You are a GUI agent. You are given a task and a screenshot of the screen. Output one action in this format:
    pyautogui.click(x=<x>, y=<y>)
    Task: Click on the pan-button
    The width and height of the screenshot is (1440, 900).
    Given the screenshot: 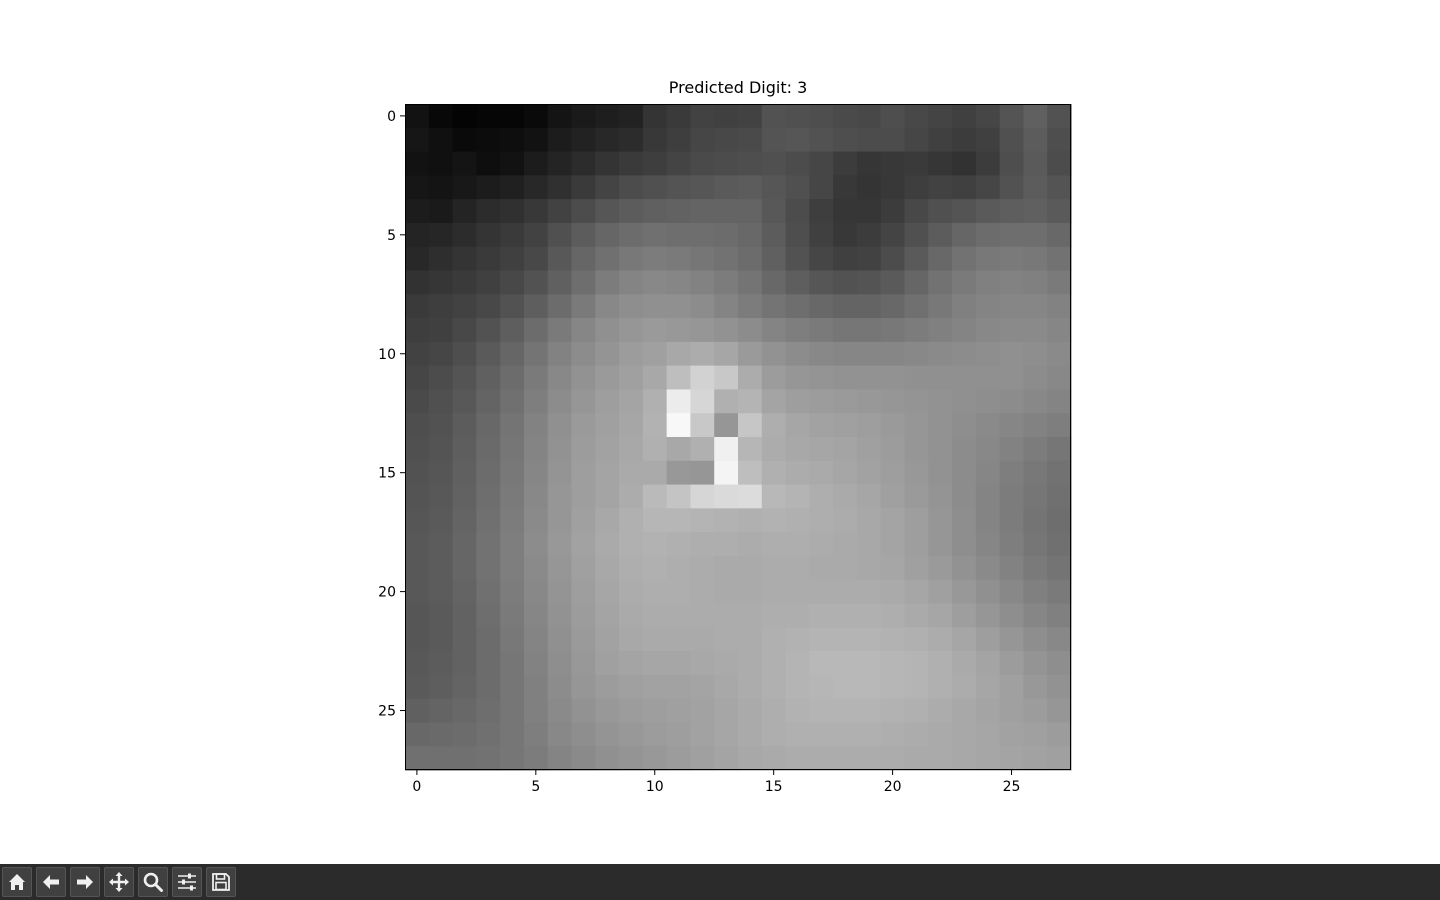 What is the action you would take?
    pyautogui.click(x=119, y=882)
    